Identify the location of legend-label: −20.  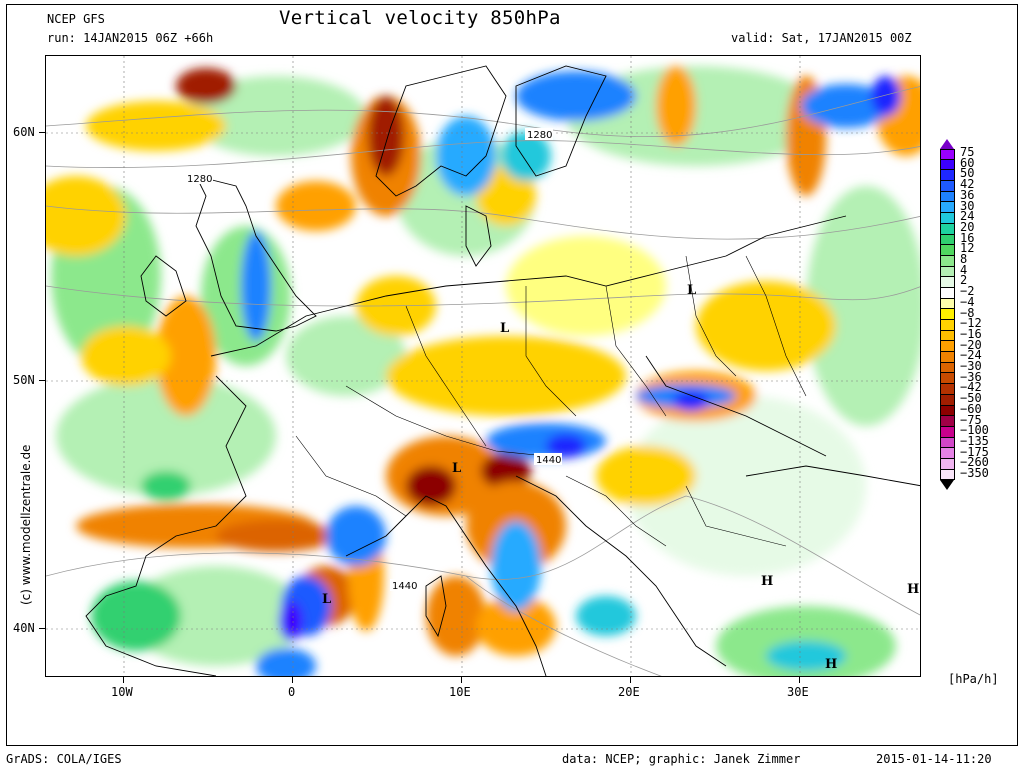
(971, 344).